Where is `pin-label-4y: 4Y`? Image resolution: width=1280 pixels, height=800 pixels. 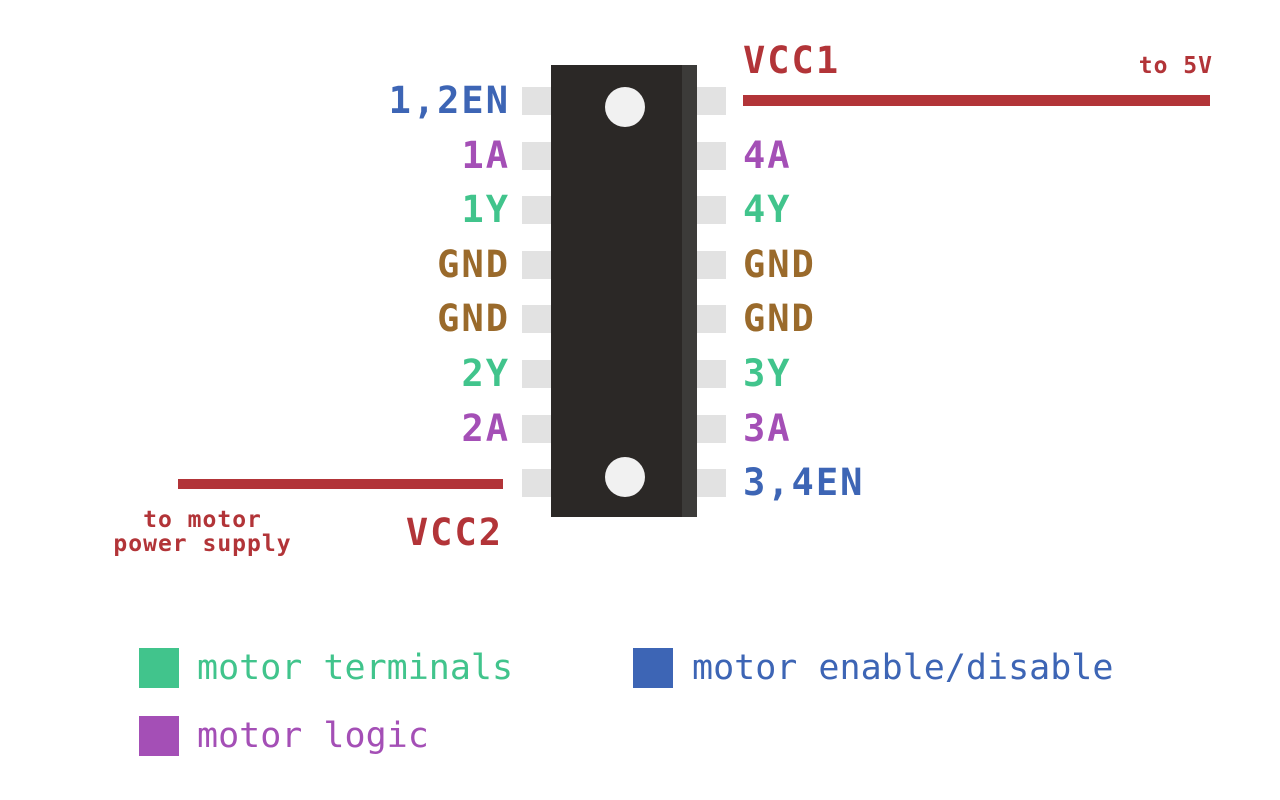 pin-label-4y: 4Y is located at coordinates (767, 209).